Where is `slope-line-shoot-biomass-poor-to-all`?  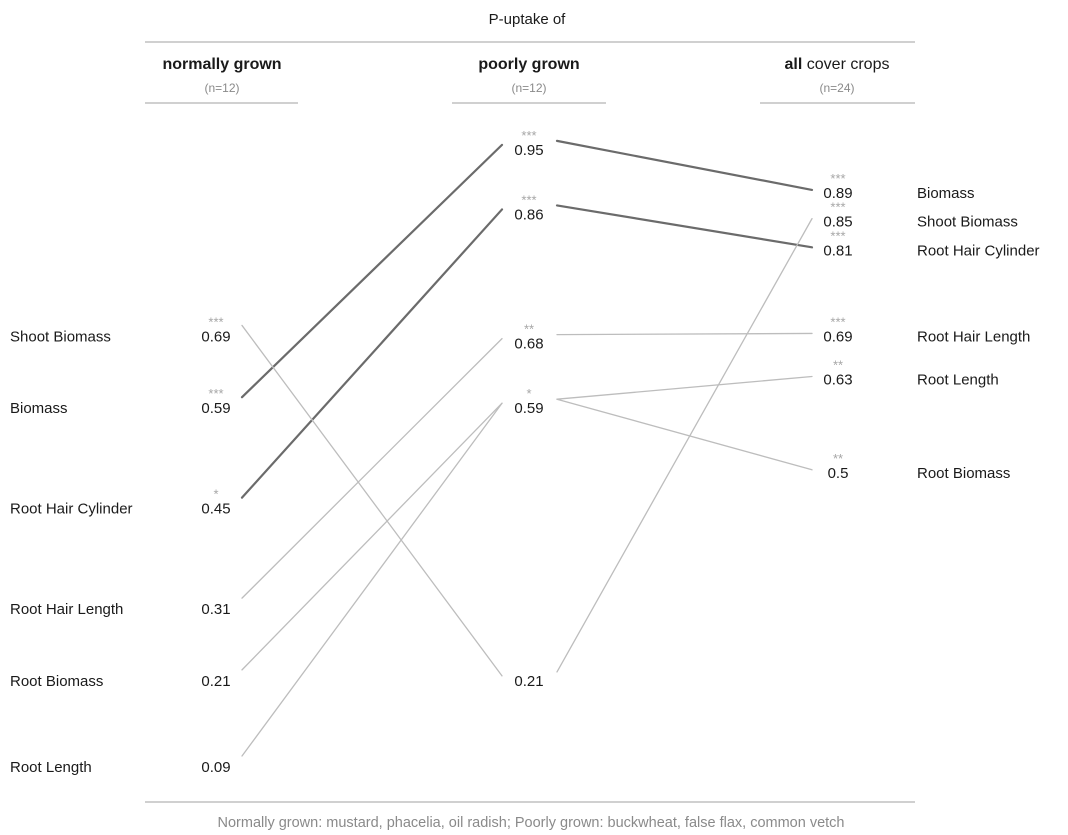 slope-line-shoot-biomass-poor-to-all is located at coordinates (684, 445).